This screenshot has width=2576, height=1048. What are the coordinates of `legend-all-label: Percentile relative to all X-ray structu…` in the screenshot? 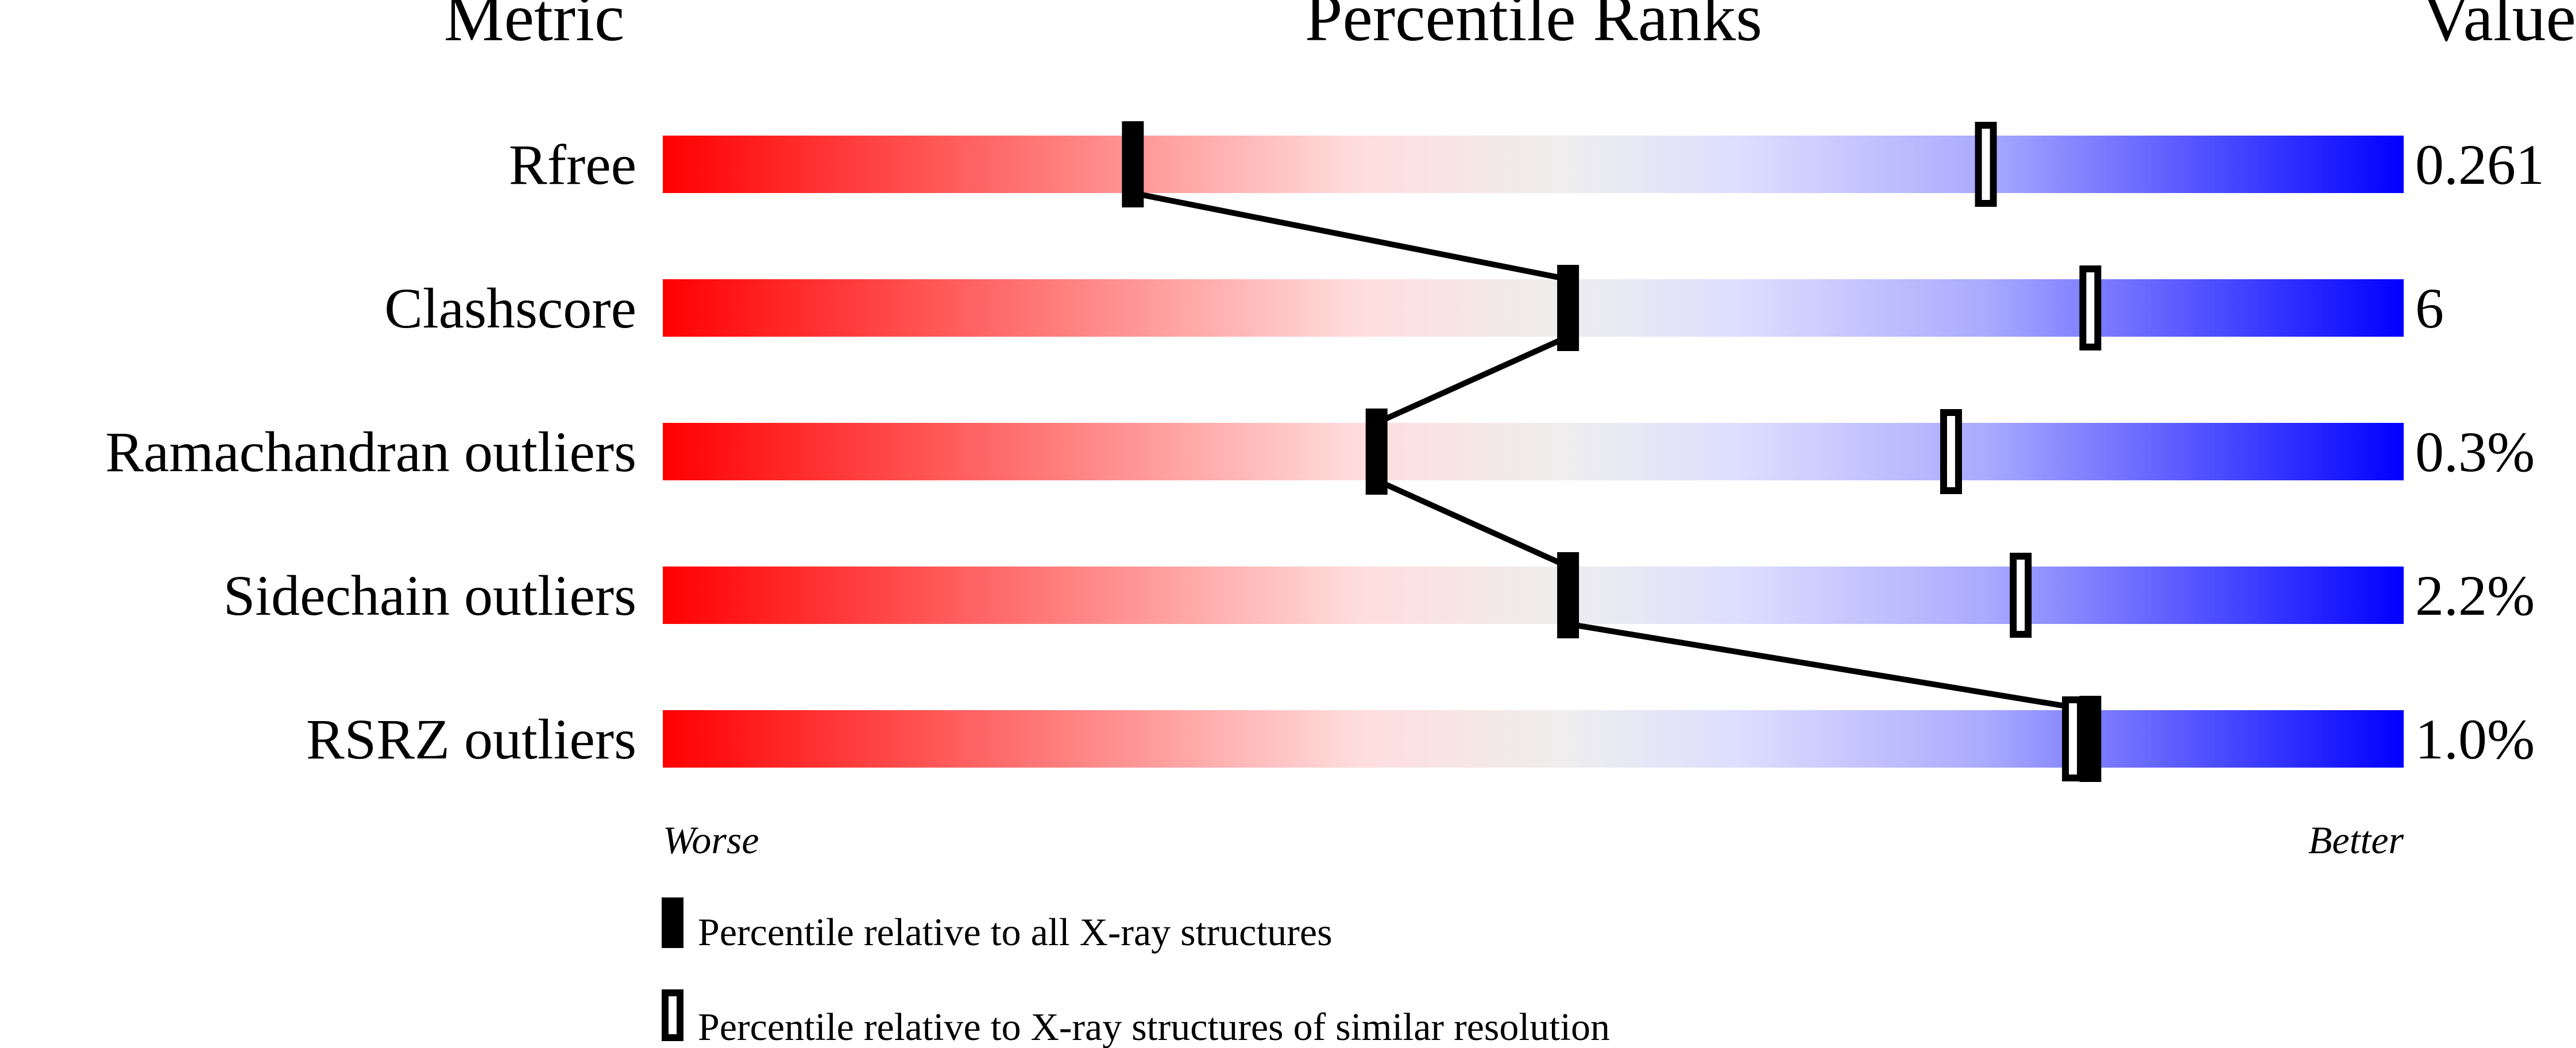 It's located at (1015, 932).